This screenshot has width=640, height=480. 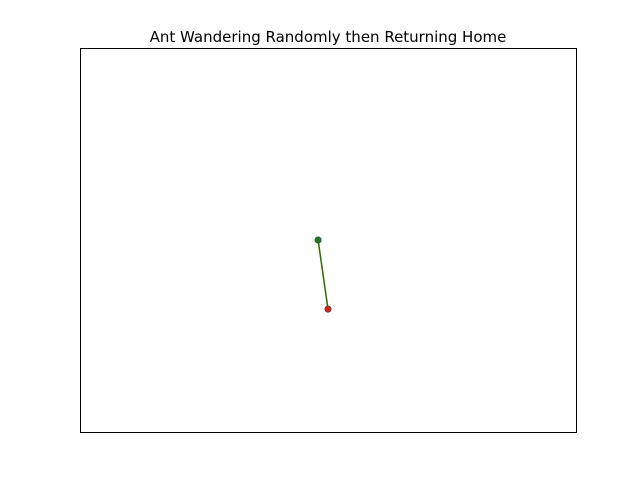 What do you see at coordinates (318, 240) in the screenshot?
I see `start-point-marker` at bounding box center [318, 240].